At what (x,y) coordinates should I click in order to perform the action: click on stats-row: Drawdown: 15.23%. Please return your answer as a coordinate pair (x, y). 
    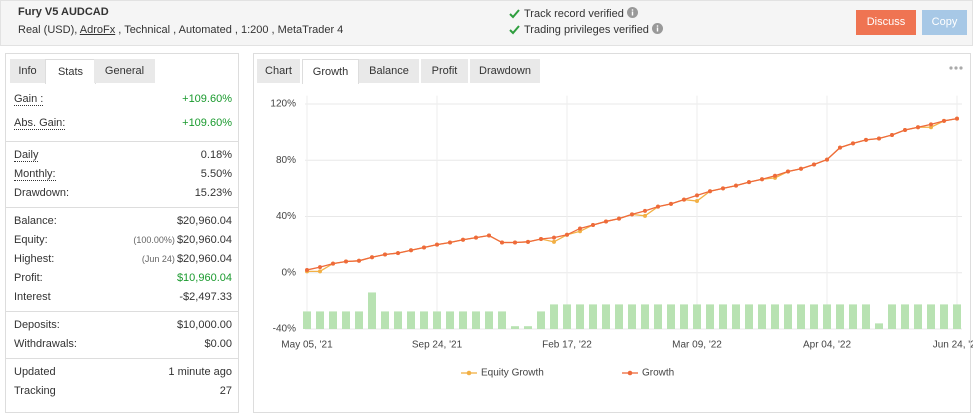
    Looking at the image, I should click on (122, 193).